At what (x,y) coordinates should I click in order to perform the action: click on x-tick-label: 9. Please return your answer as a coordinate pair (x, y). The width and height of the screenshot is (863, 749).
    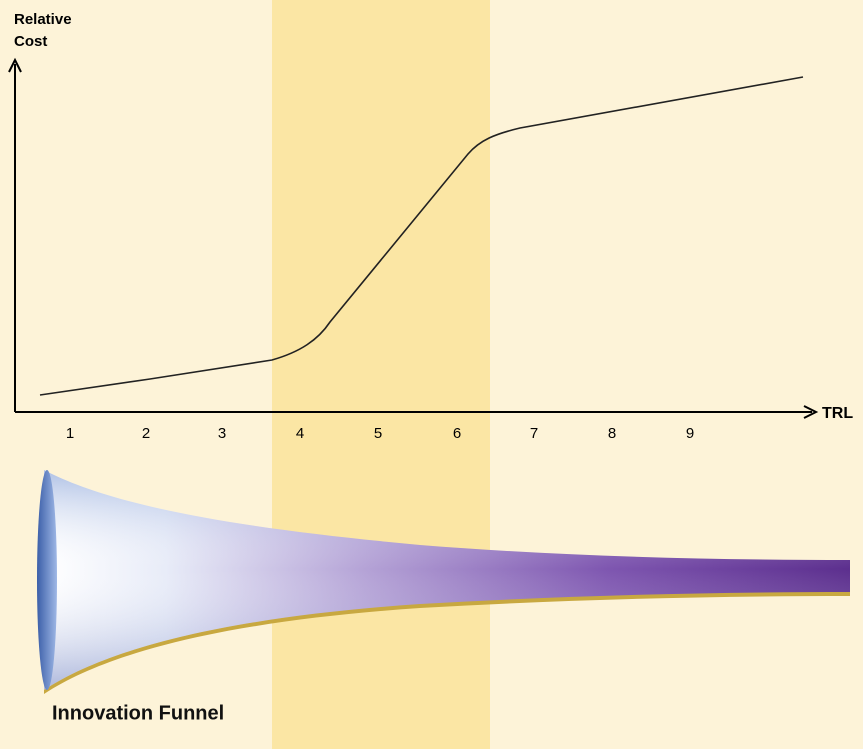
    Looking at the image, I should click on (690, 433).